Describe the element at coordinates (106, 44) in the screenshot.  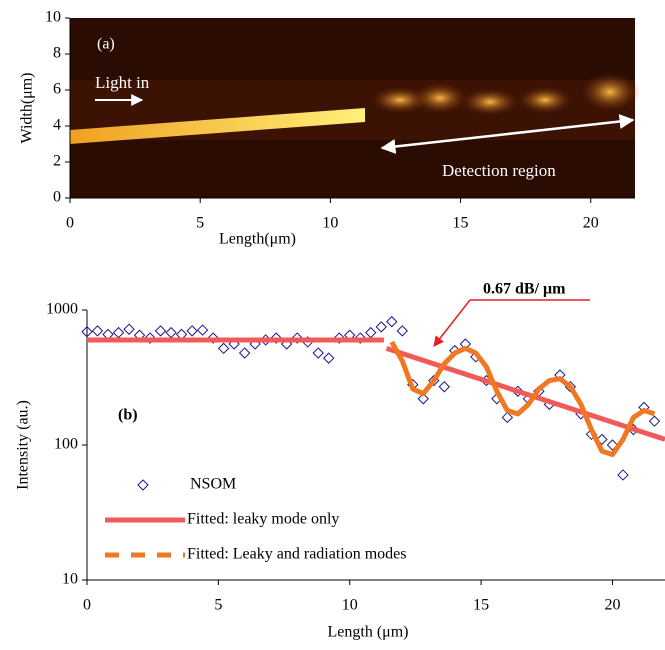
I see `panel-label: (a)` at that location.